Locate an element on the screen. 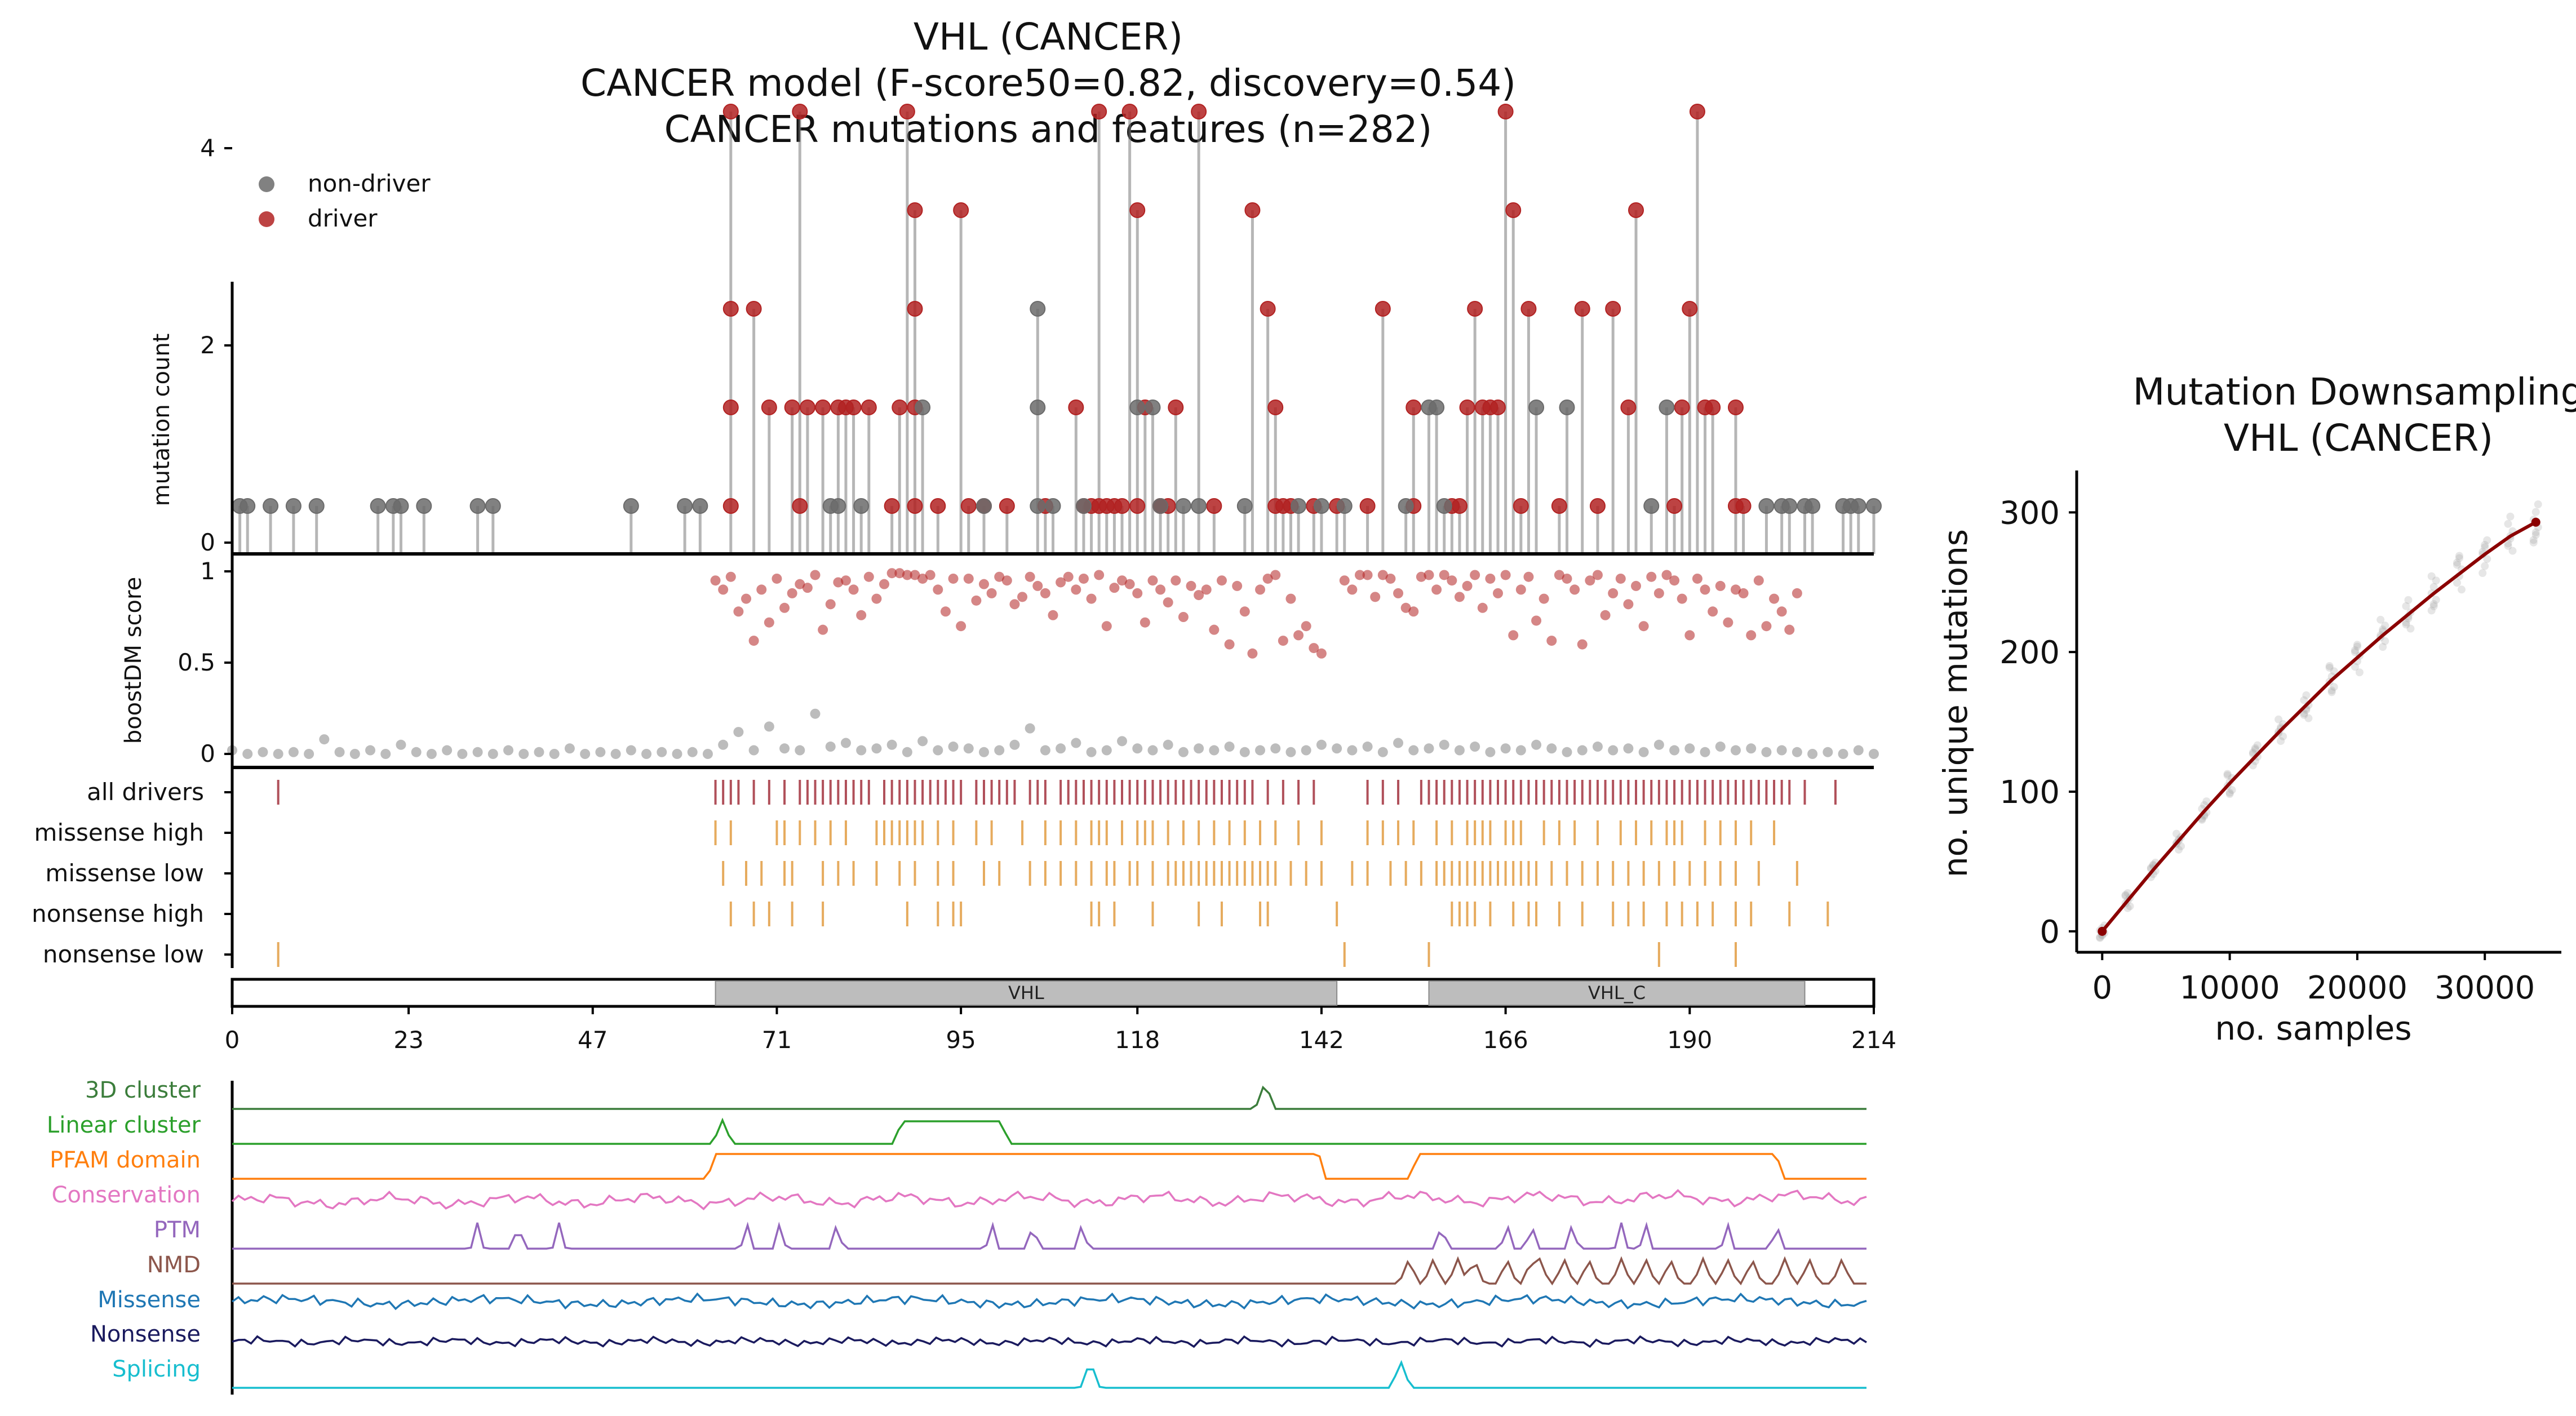 The height and width of the screenshot is (1416, 2576). downsampling-ticks: 0 10000 20000 30000 0 100 200 300 is located at coordinates (2267, 750).